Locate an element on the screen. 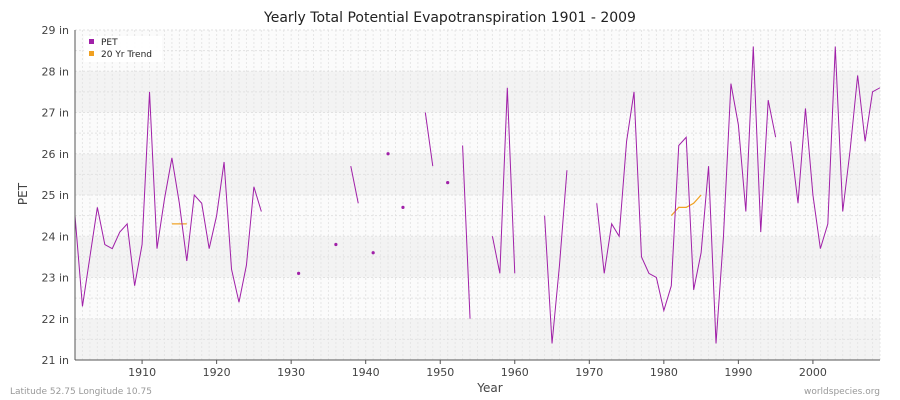 This screenshot has width=900, height=400. y-tick-label: 21 in is located at coordinates (55, 360).